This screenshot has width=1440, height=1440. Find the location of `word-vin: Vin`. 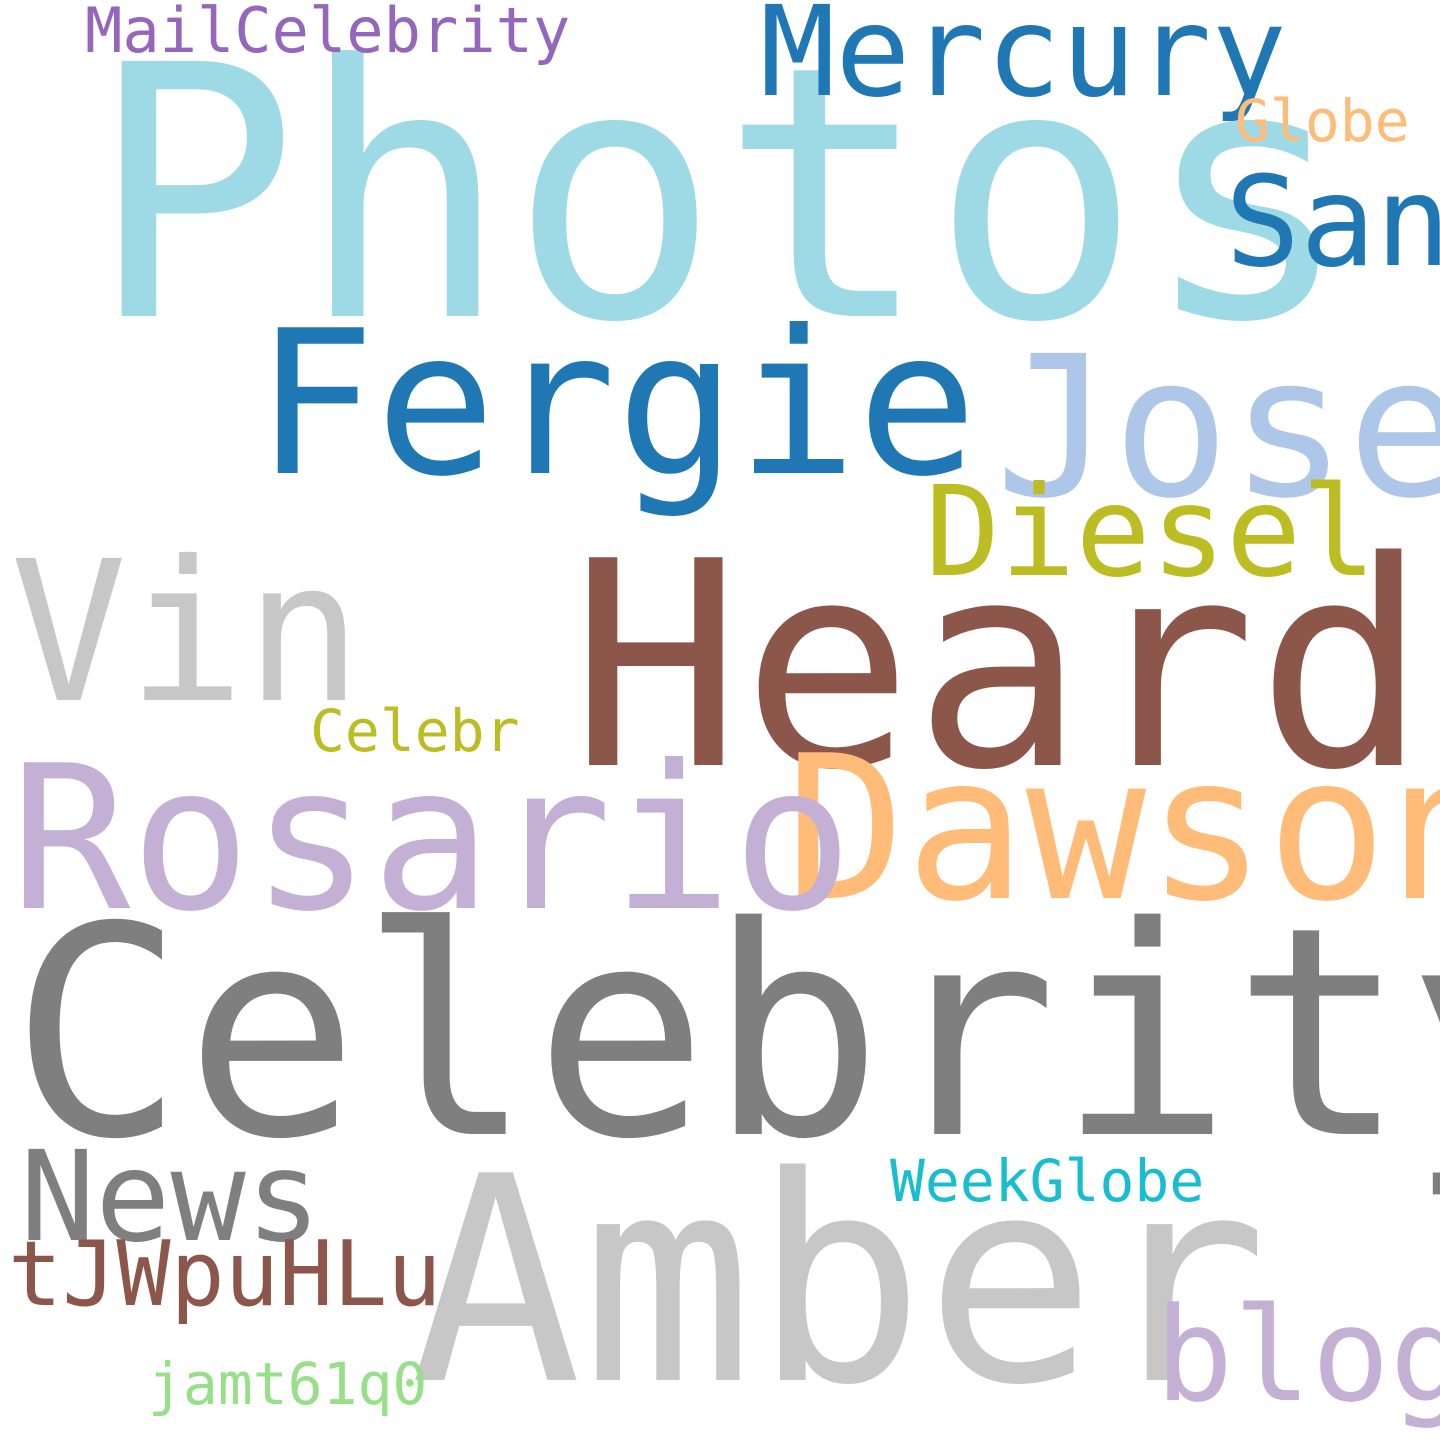

word-vin: Vin is located at coordinates (186, 632).